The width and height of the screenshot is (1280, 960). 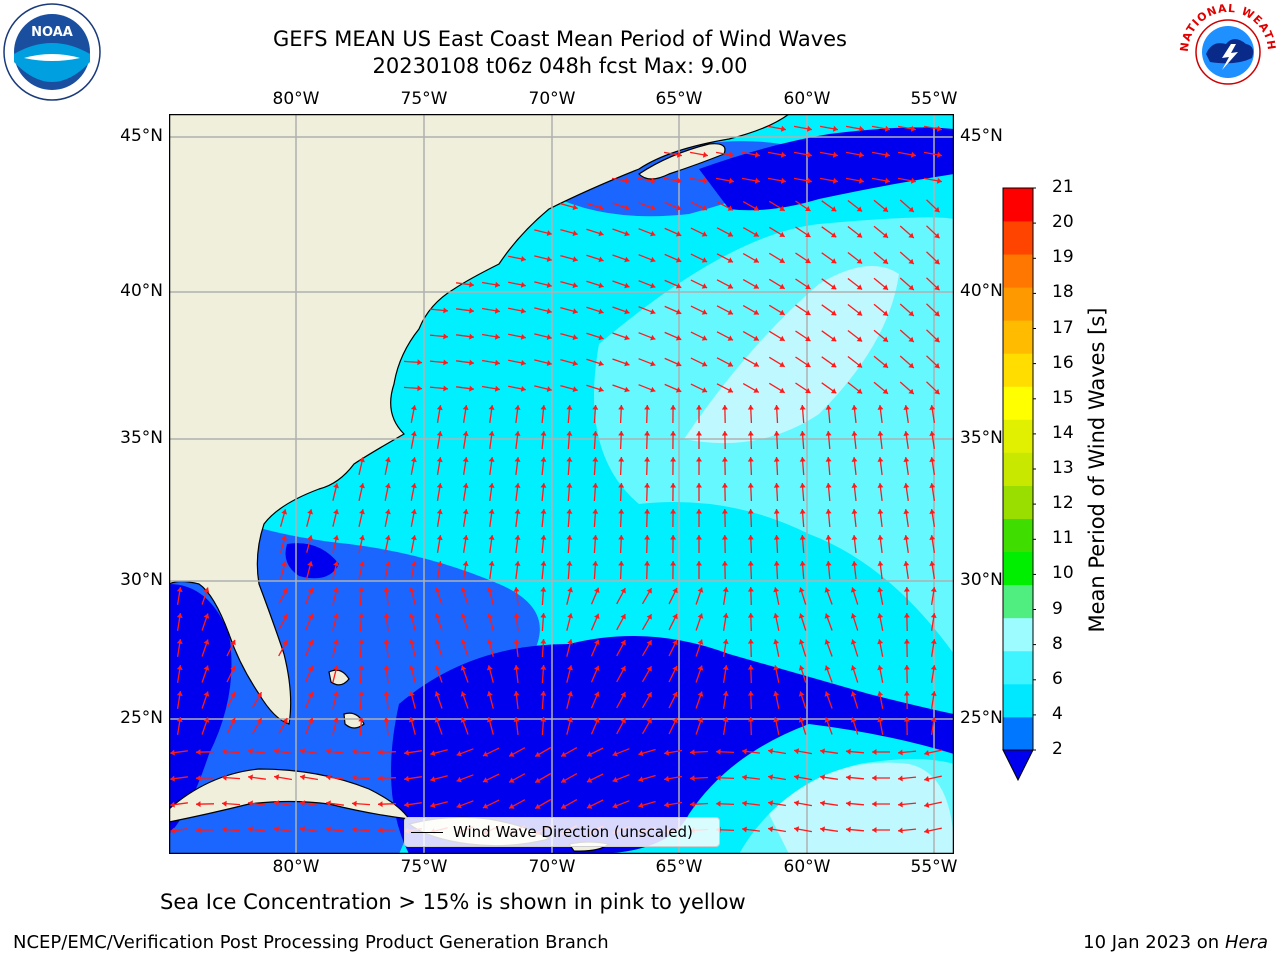 I want to click on lon-label-bottom-70w: 70°W, so click(x=552, y=867).